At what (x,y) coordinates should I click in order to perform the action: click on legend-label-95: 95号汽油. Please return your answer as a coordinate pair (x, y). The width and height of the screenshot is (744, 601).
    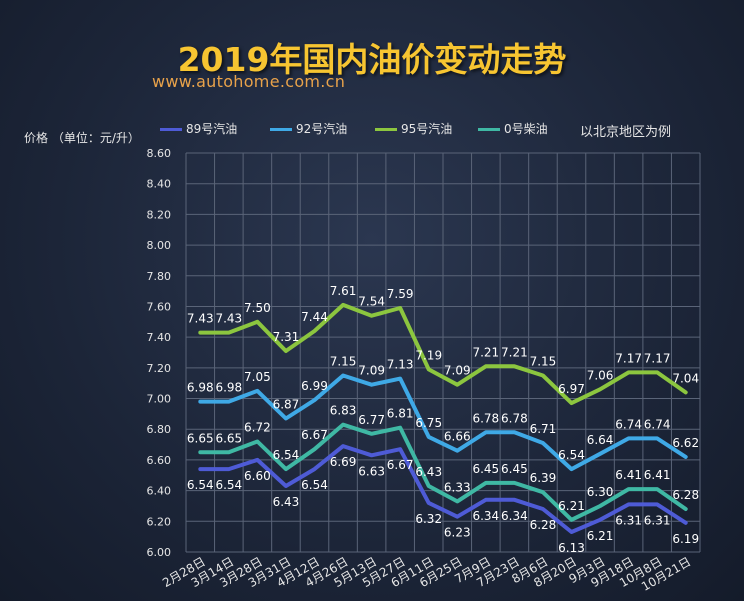
    Looking at the image, I should click on (427, 129).